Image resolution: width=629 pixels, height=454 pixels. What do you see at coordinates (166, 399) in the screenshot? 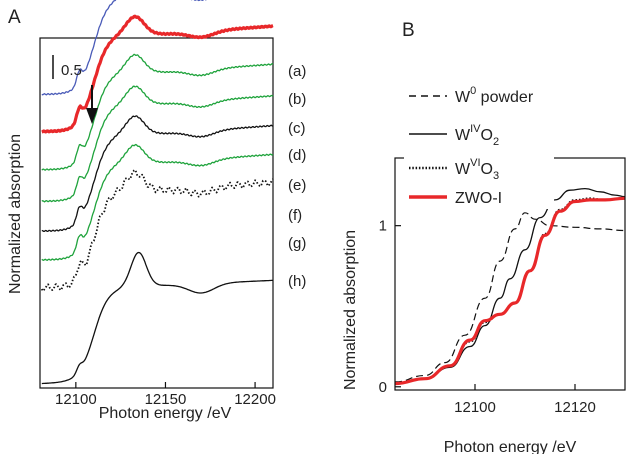
I see `panel-a-x-tick-label: 12150` at bounding box center [166, 399].